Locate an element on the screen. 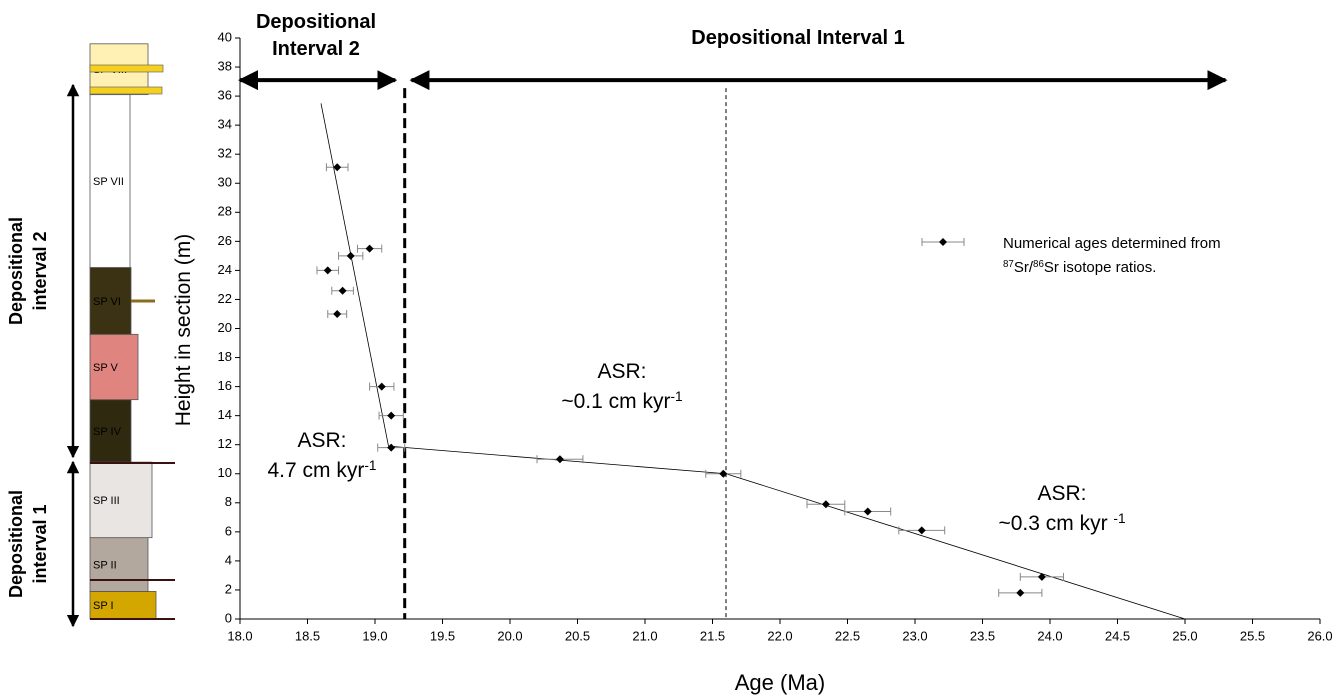 The width and height of the screenshot is (1343, 696). x-tick-label: 18.0 is located at coordinates (239, 635).